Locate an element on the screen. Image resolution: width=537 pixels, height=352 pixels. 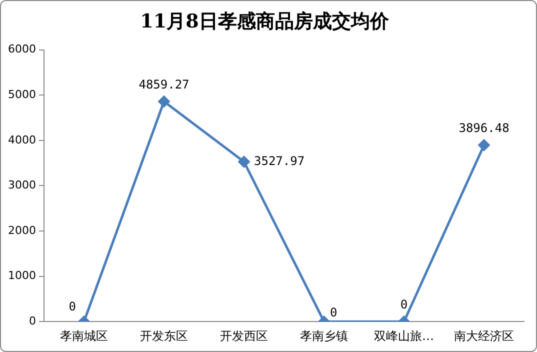
y-tick-label: 2000 is located at coordinates (22, 230).